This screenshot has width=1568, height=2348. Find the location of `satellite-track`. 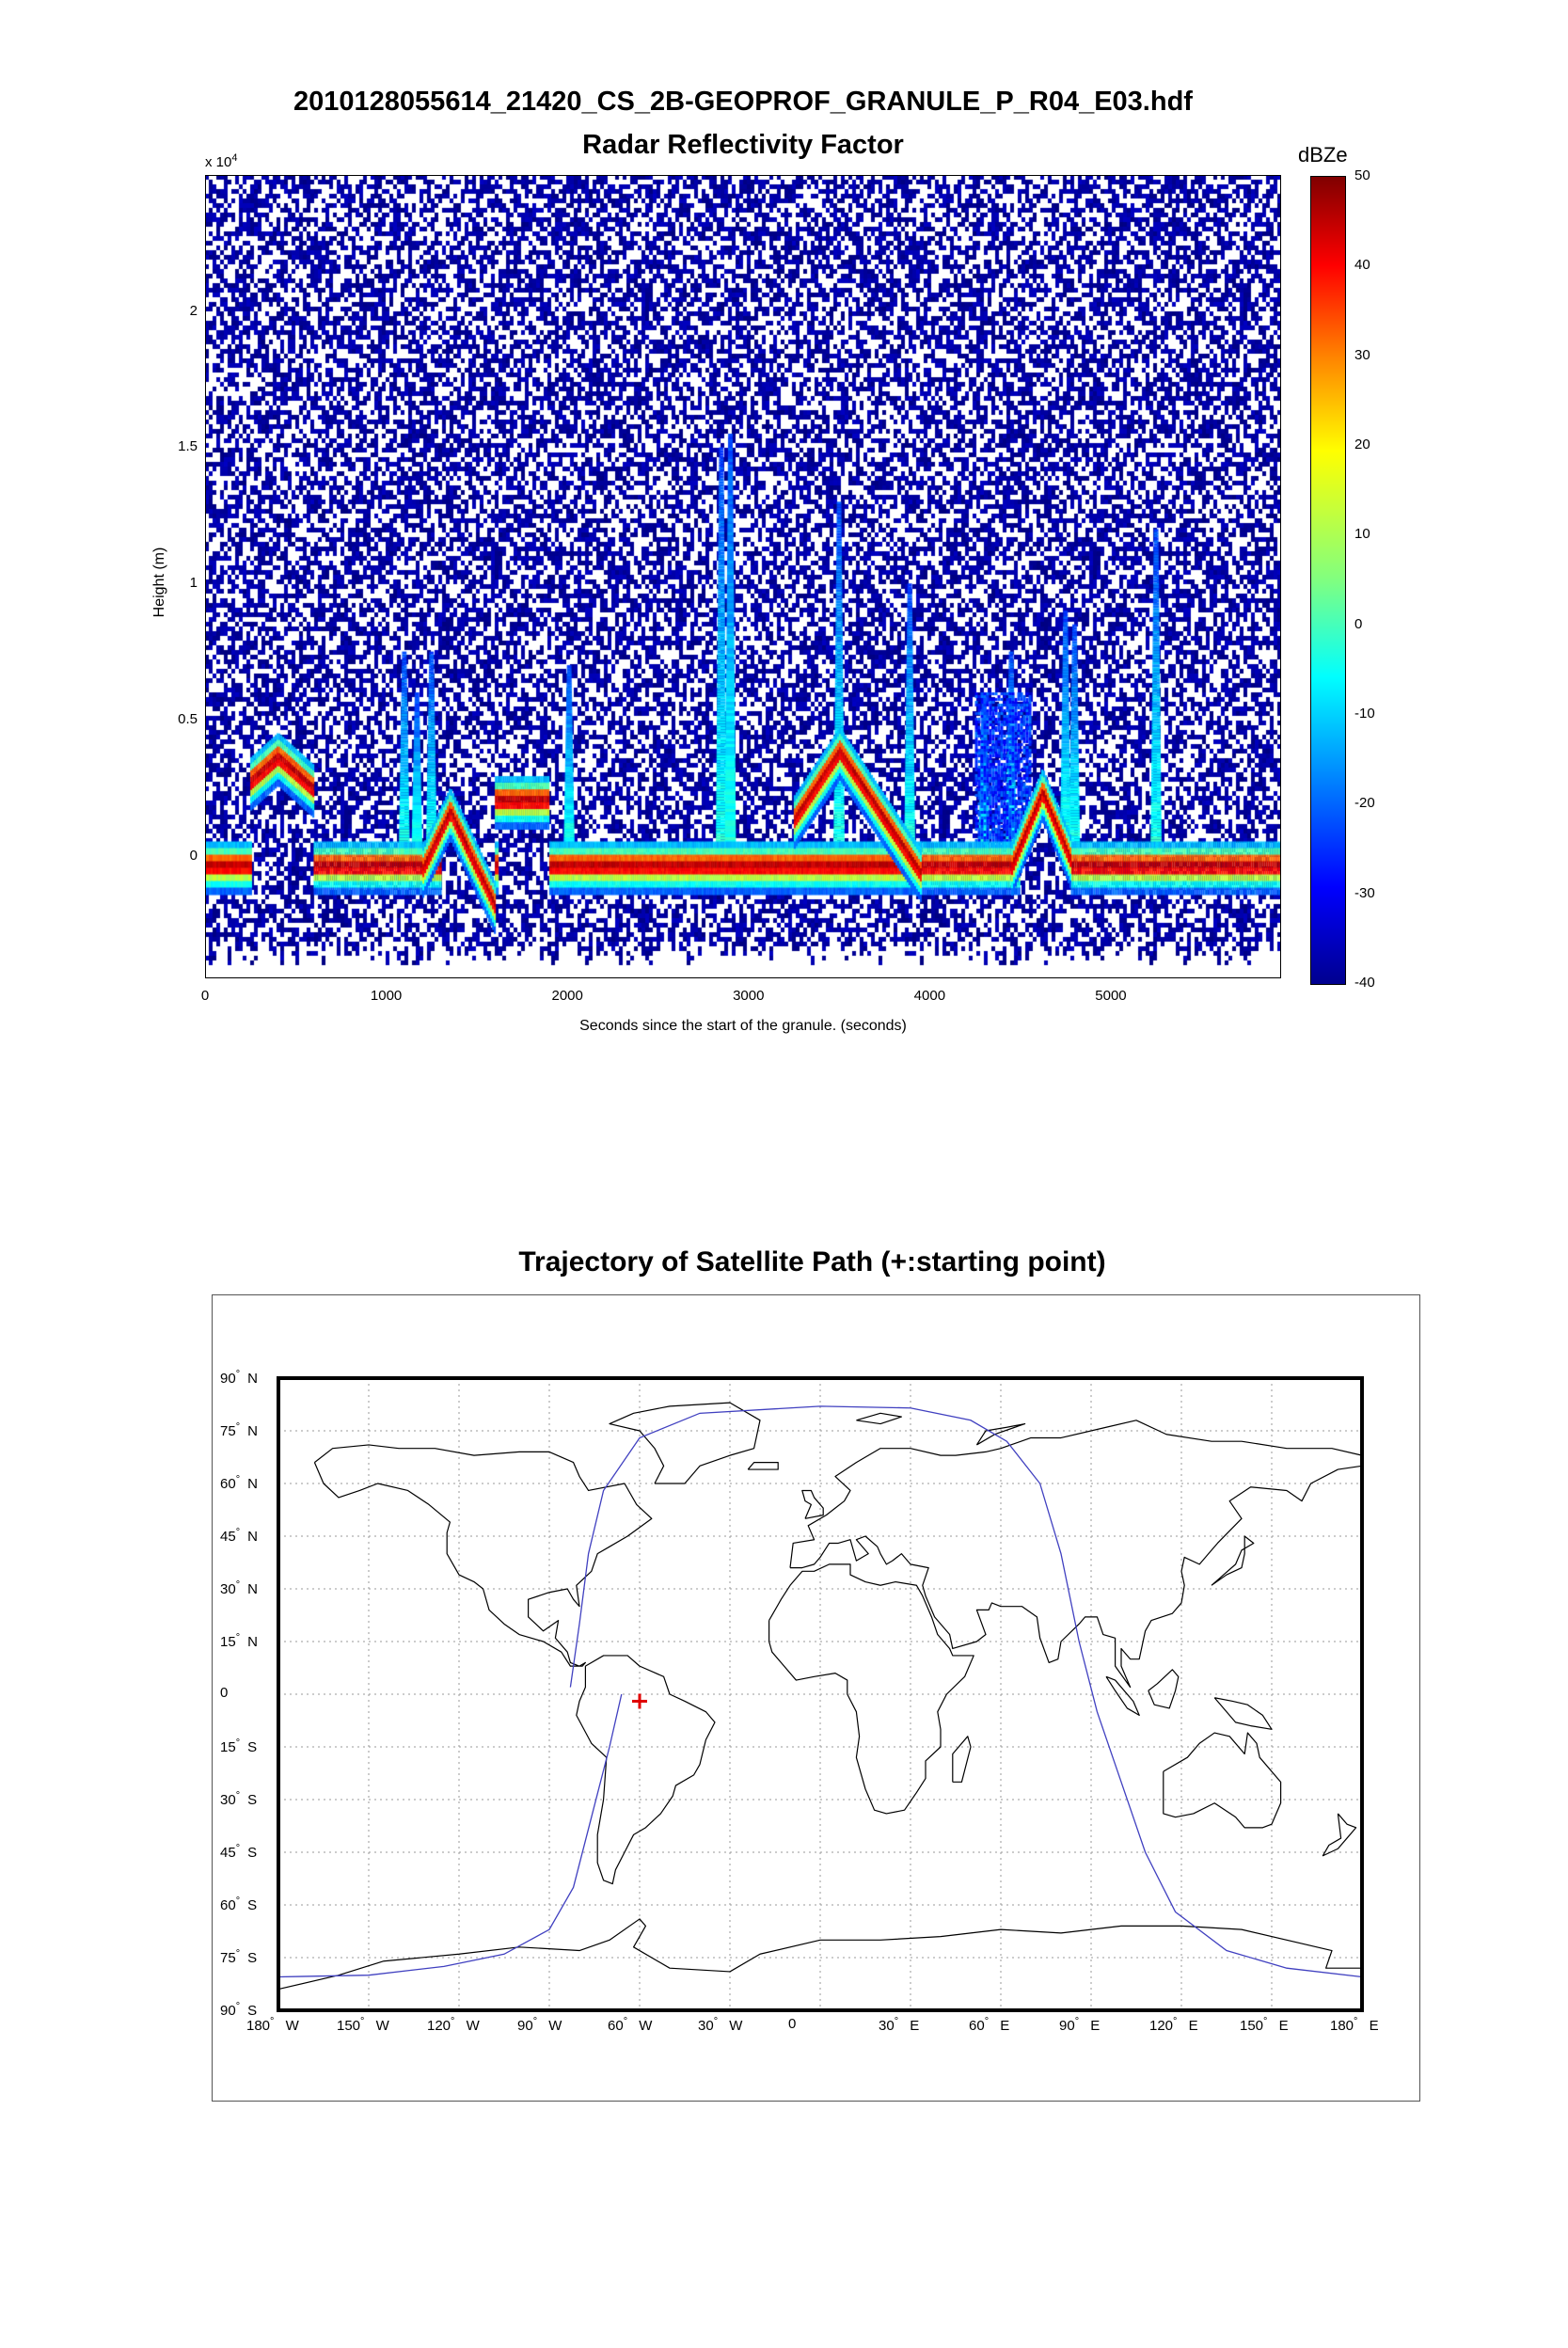

satellite-track is located at coordinates (966, 1691).